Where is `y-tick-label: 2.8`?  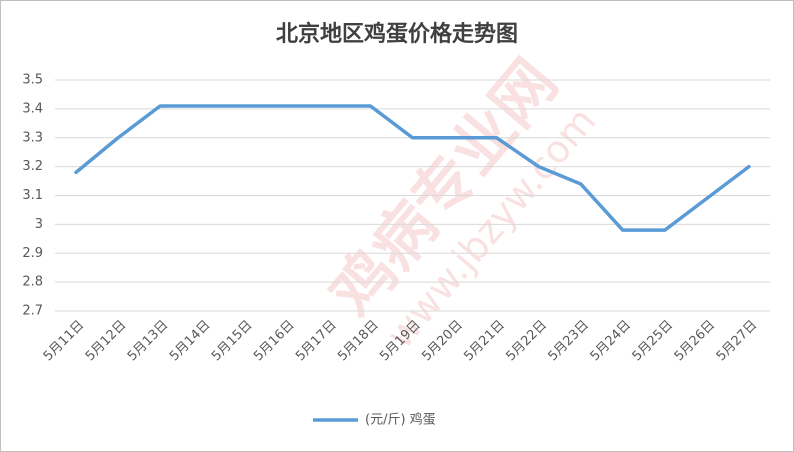
y-tick-label: 2.8 is located at coordinates (32, 282).